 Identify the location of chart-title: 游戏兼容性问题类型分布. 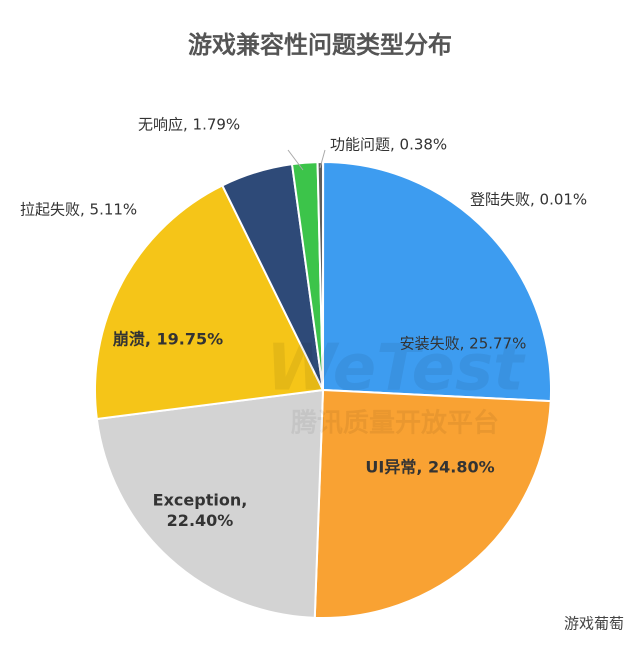
(320, 45).